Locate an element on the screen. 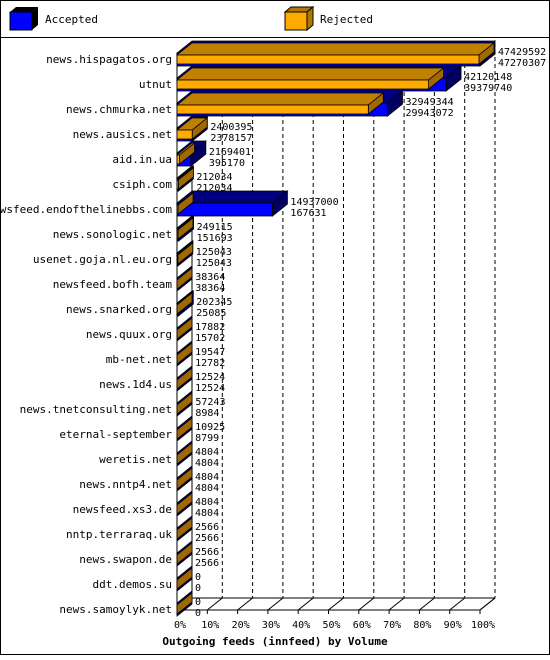 This screenshot has height=660, width=550. category-label: news.hispagatos.org is located at coordinates (109, 59).